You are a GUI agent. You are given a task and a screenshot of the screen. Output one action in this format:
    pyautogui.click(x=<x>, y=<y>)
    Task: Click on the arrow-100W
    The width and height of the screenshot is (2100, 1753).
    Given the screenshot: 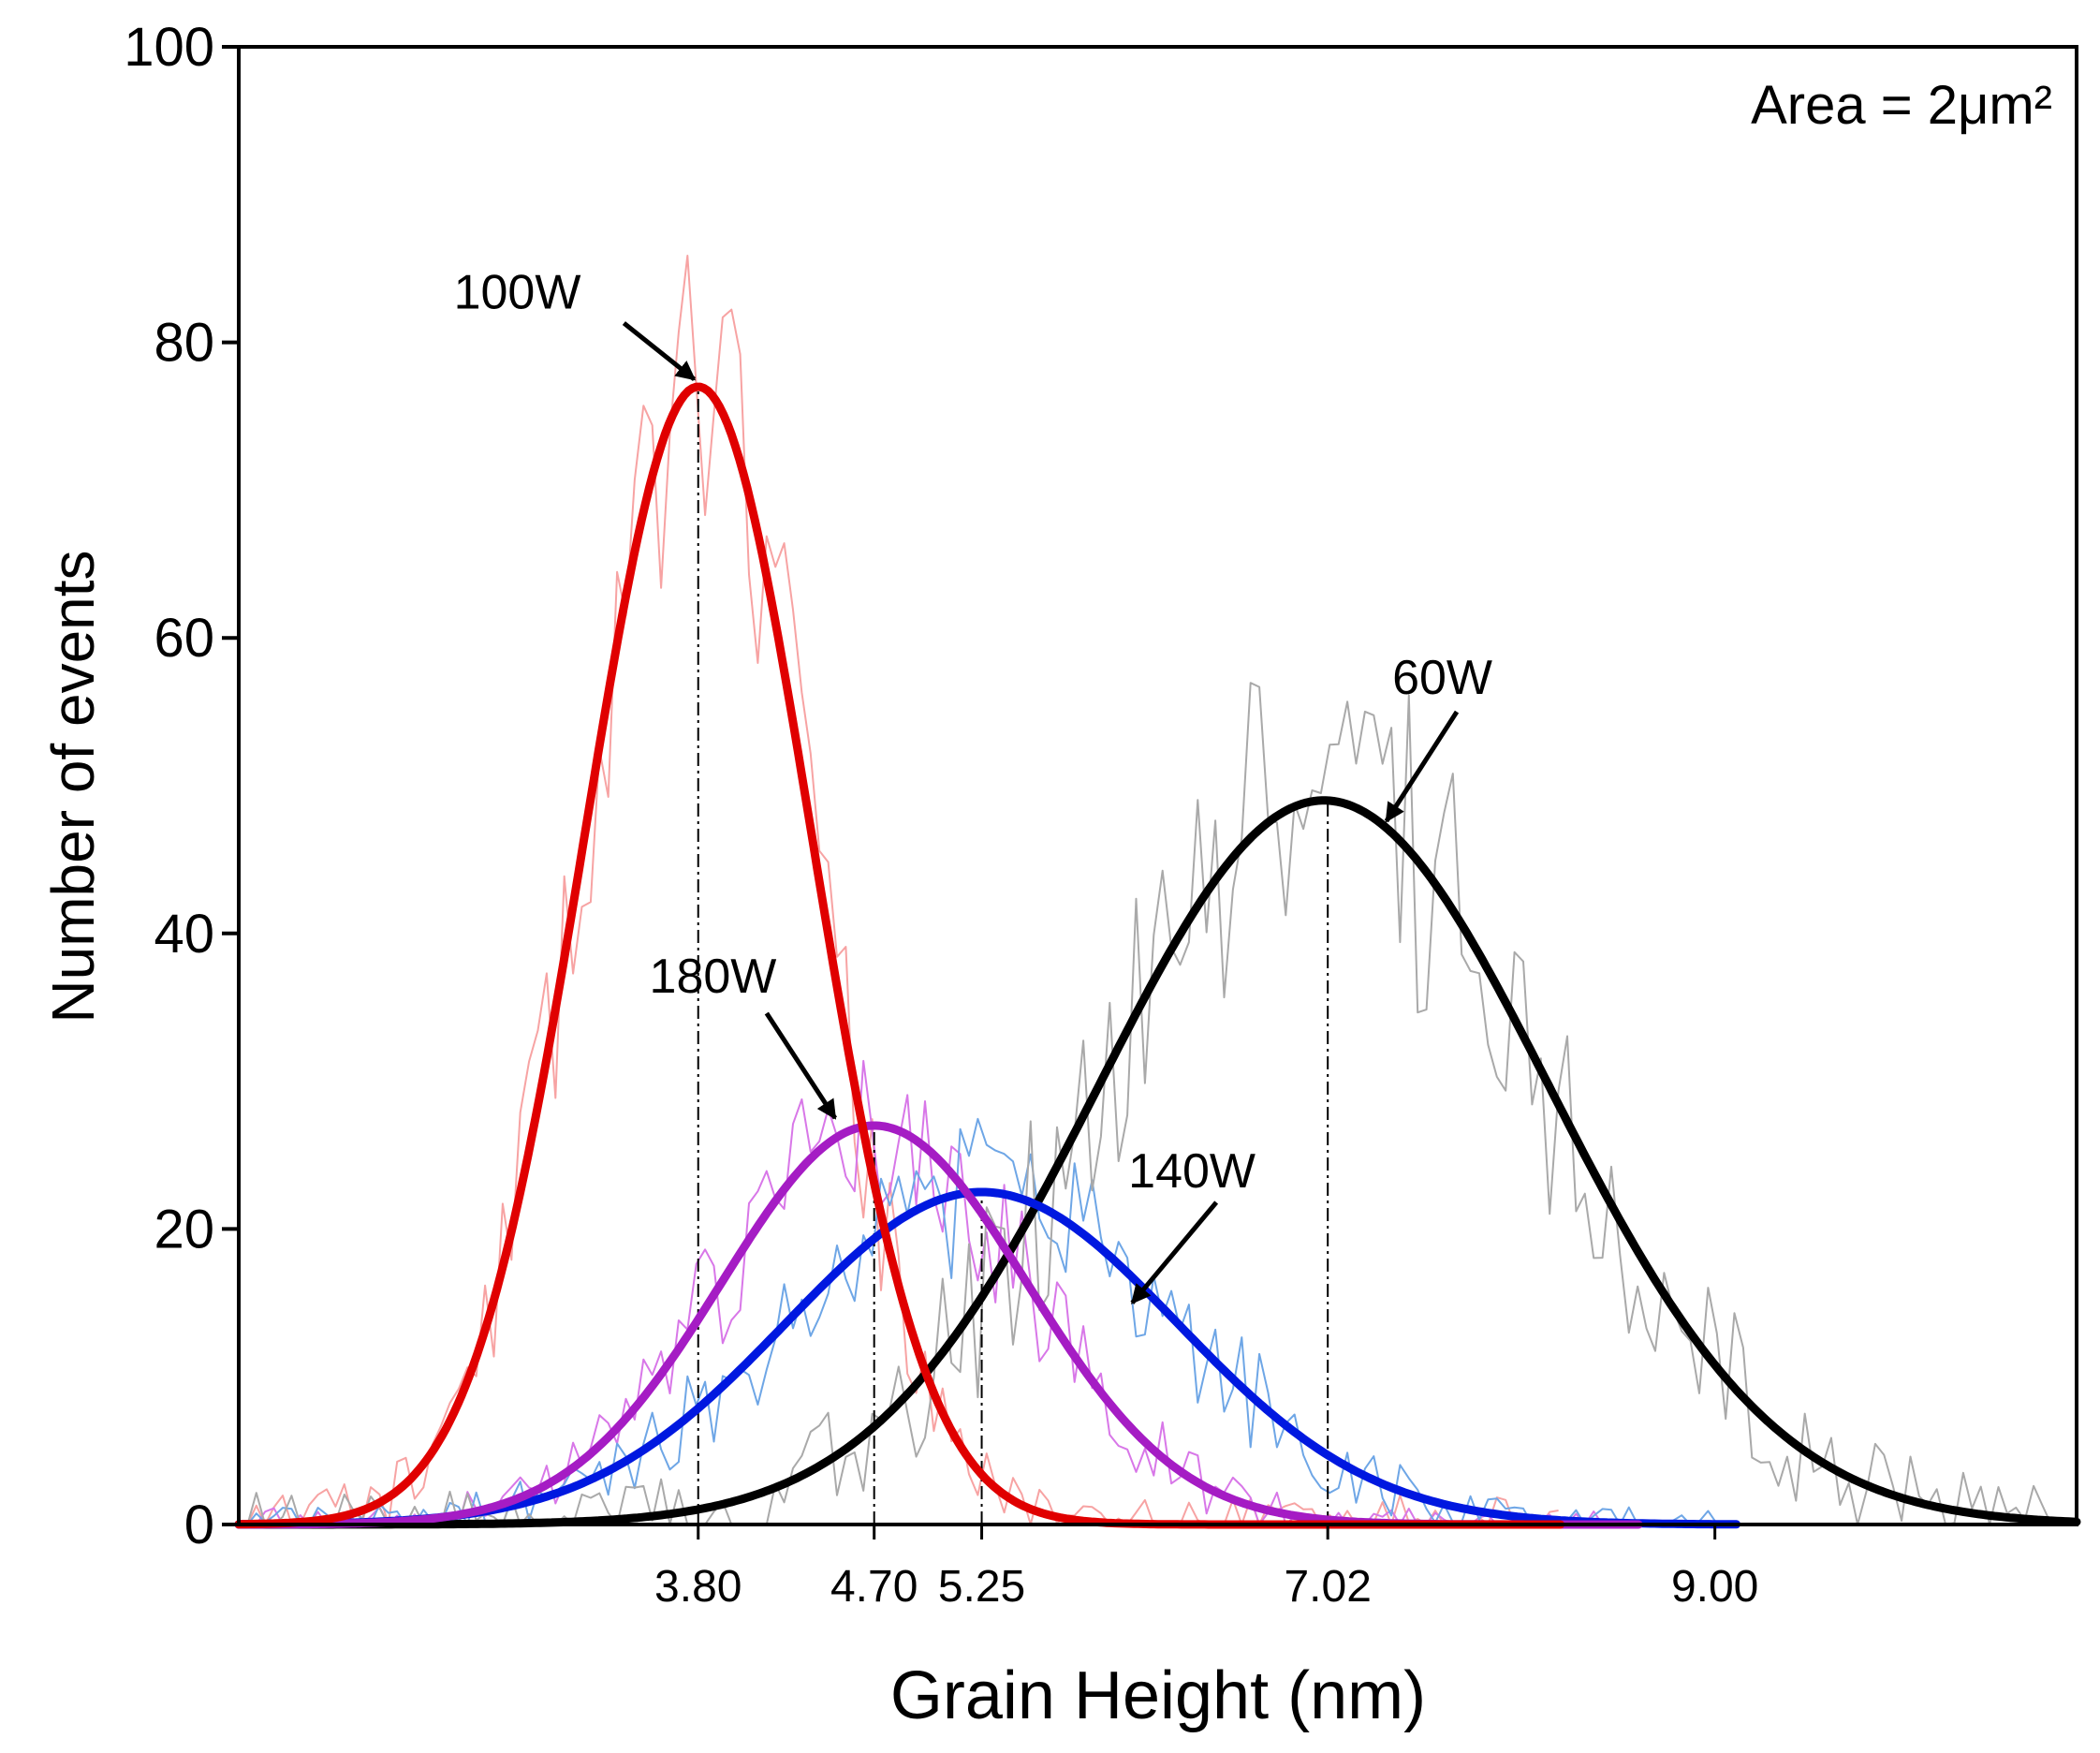 What is the action you would take?
    pyautogui.click(x=659, y=351)
    